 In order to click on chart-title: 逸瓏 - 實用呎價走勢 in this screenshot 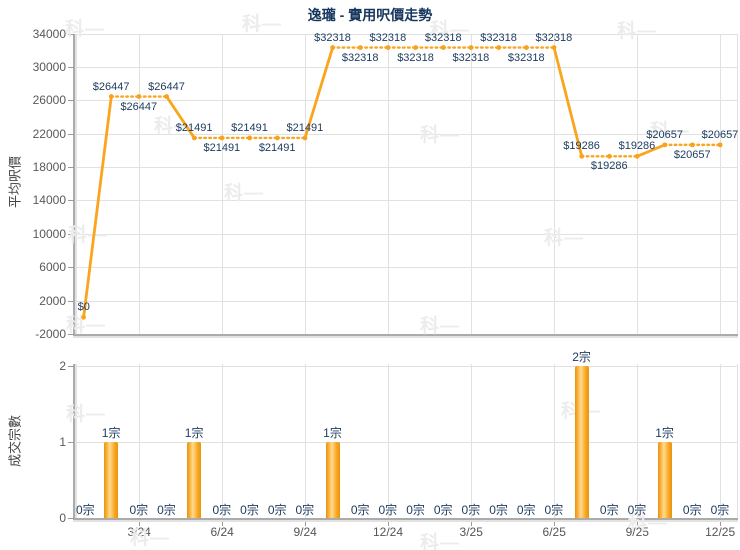, I will do `click(370, 15)`.